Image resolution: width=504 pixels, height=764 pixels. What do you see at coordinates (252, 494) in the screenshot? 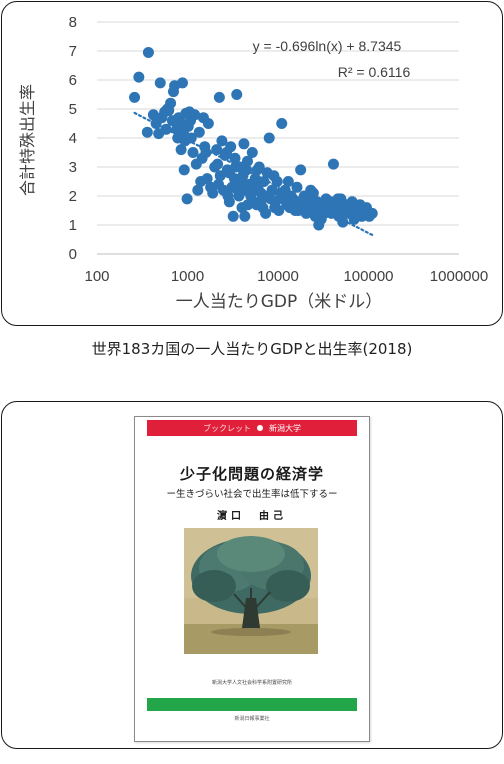
I see `book-subtitle: ー生きづらい社会で出生率は低下するー` at bounding box center [252, 494].